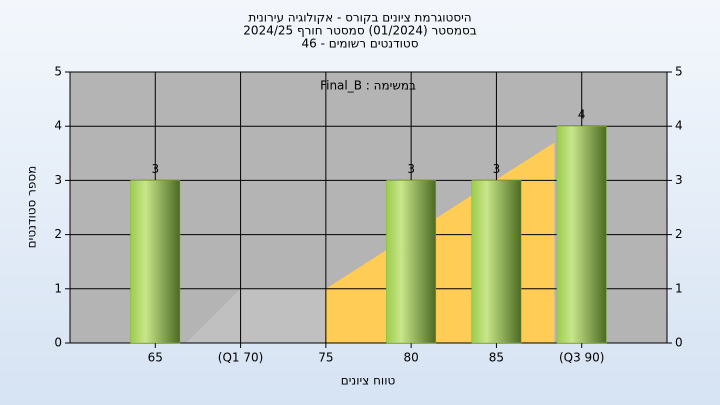  I want to click on y2-tick-label: 2, so click(679, 234).